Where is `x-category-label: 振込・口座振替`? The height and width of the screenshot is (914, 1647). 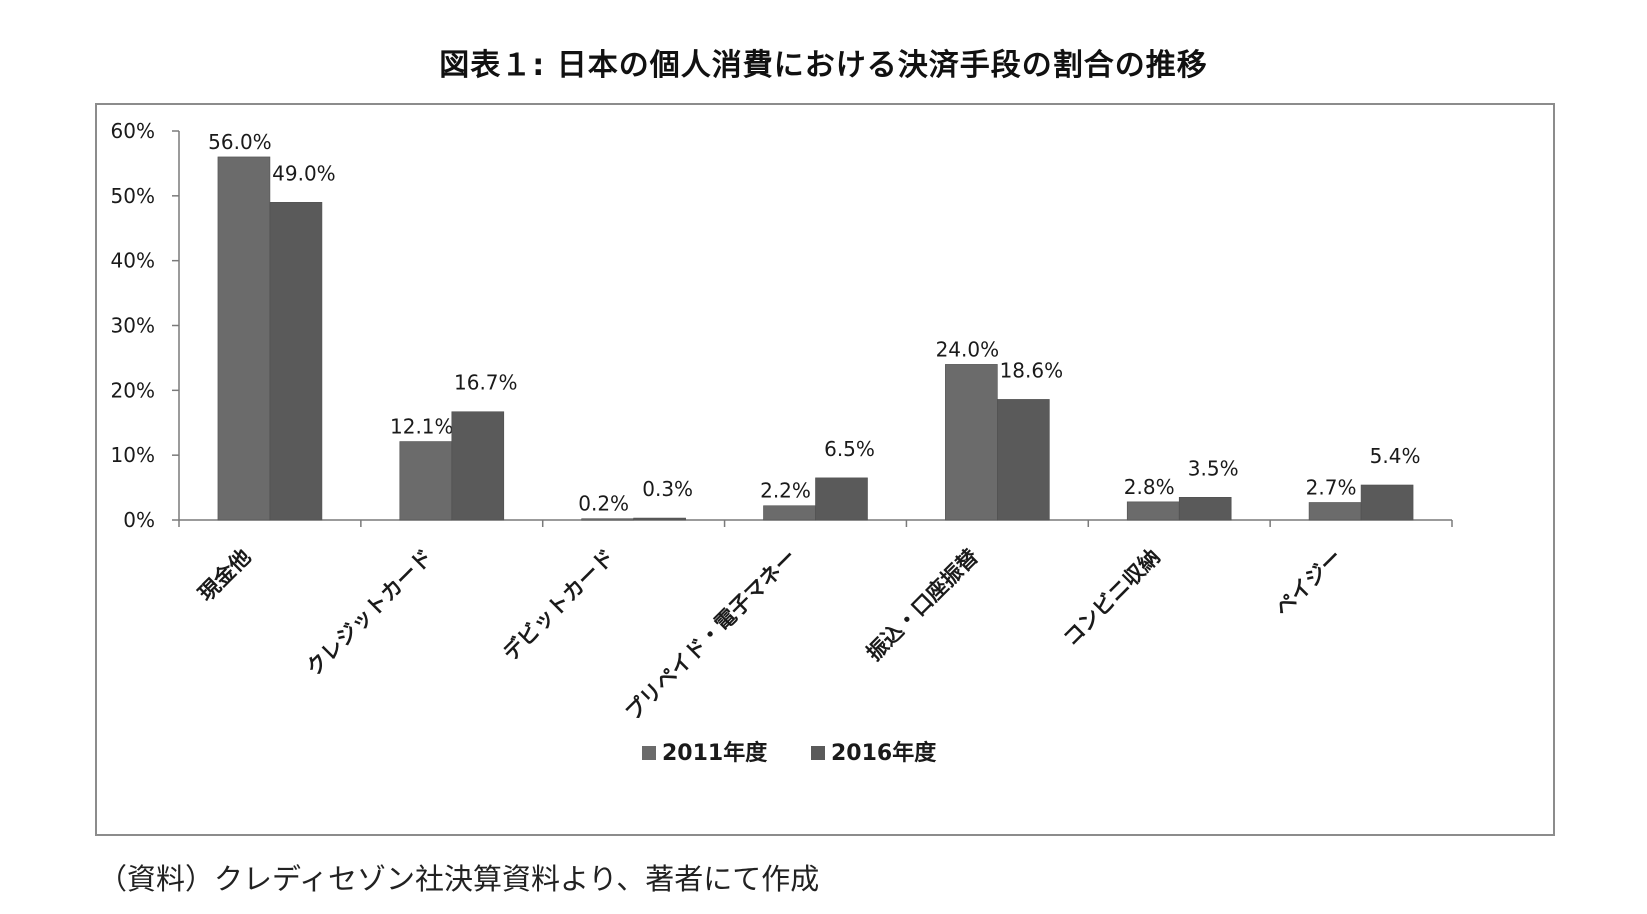
x-category-label: 振込・口座振替 is located at coordinates (922, 605).